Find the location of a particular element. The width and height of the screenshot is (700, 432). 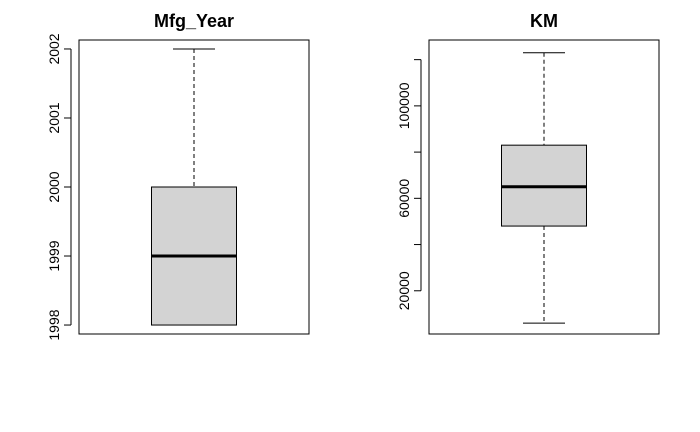

y-tick-label-mfg-year: 2002 is located at coordinates (54, 48).